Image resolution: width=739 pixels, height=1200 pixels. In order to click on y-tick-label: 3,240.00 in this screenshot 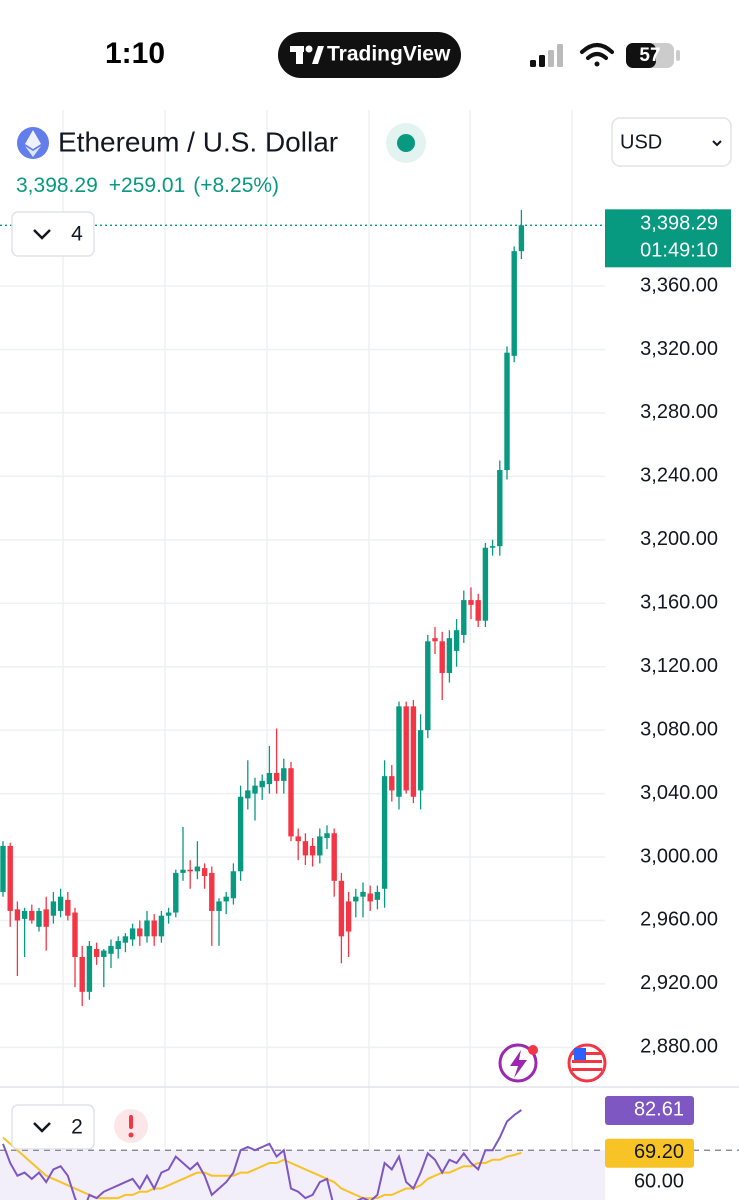, I will do `click(679, 476)`.